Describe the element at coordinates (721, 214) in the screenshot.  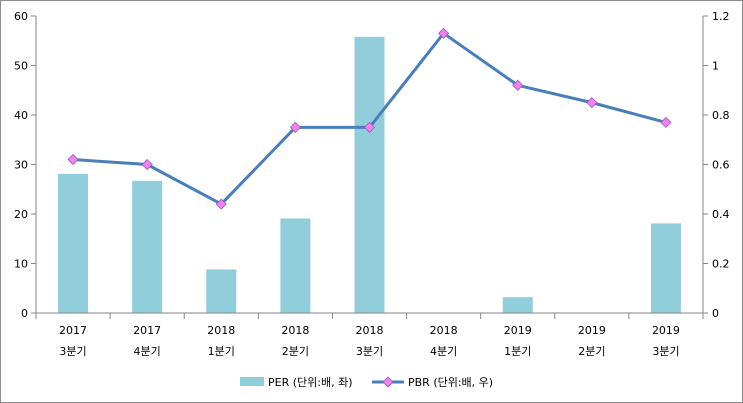
I see `right-tick-label-2: 0.4` at that location.